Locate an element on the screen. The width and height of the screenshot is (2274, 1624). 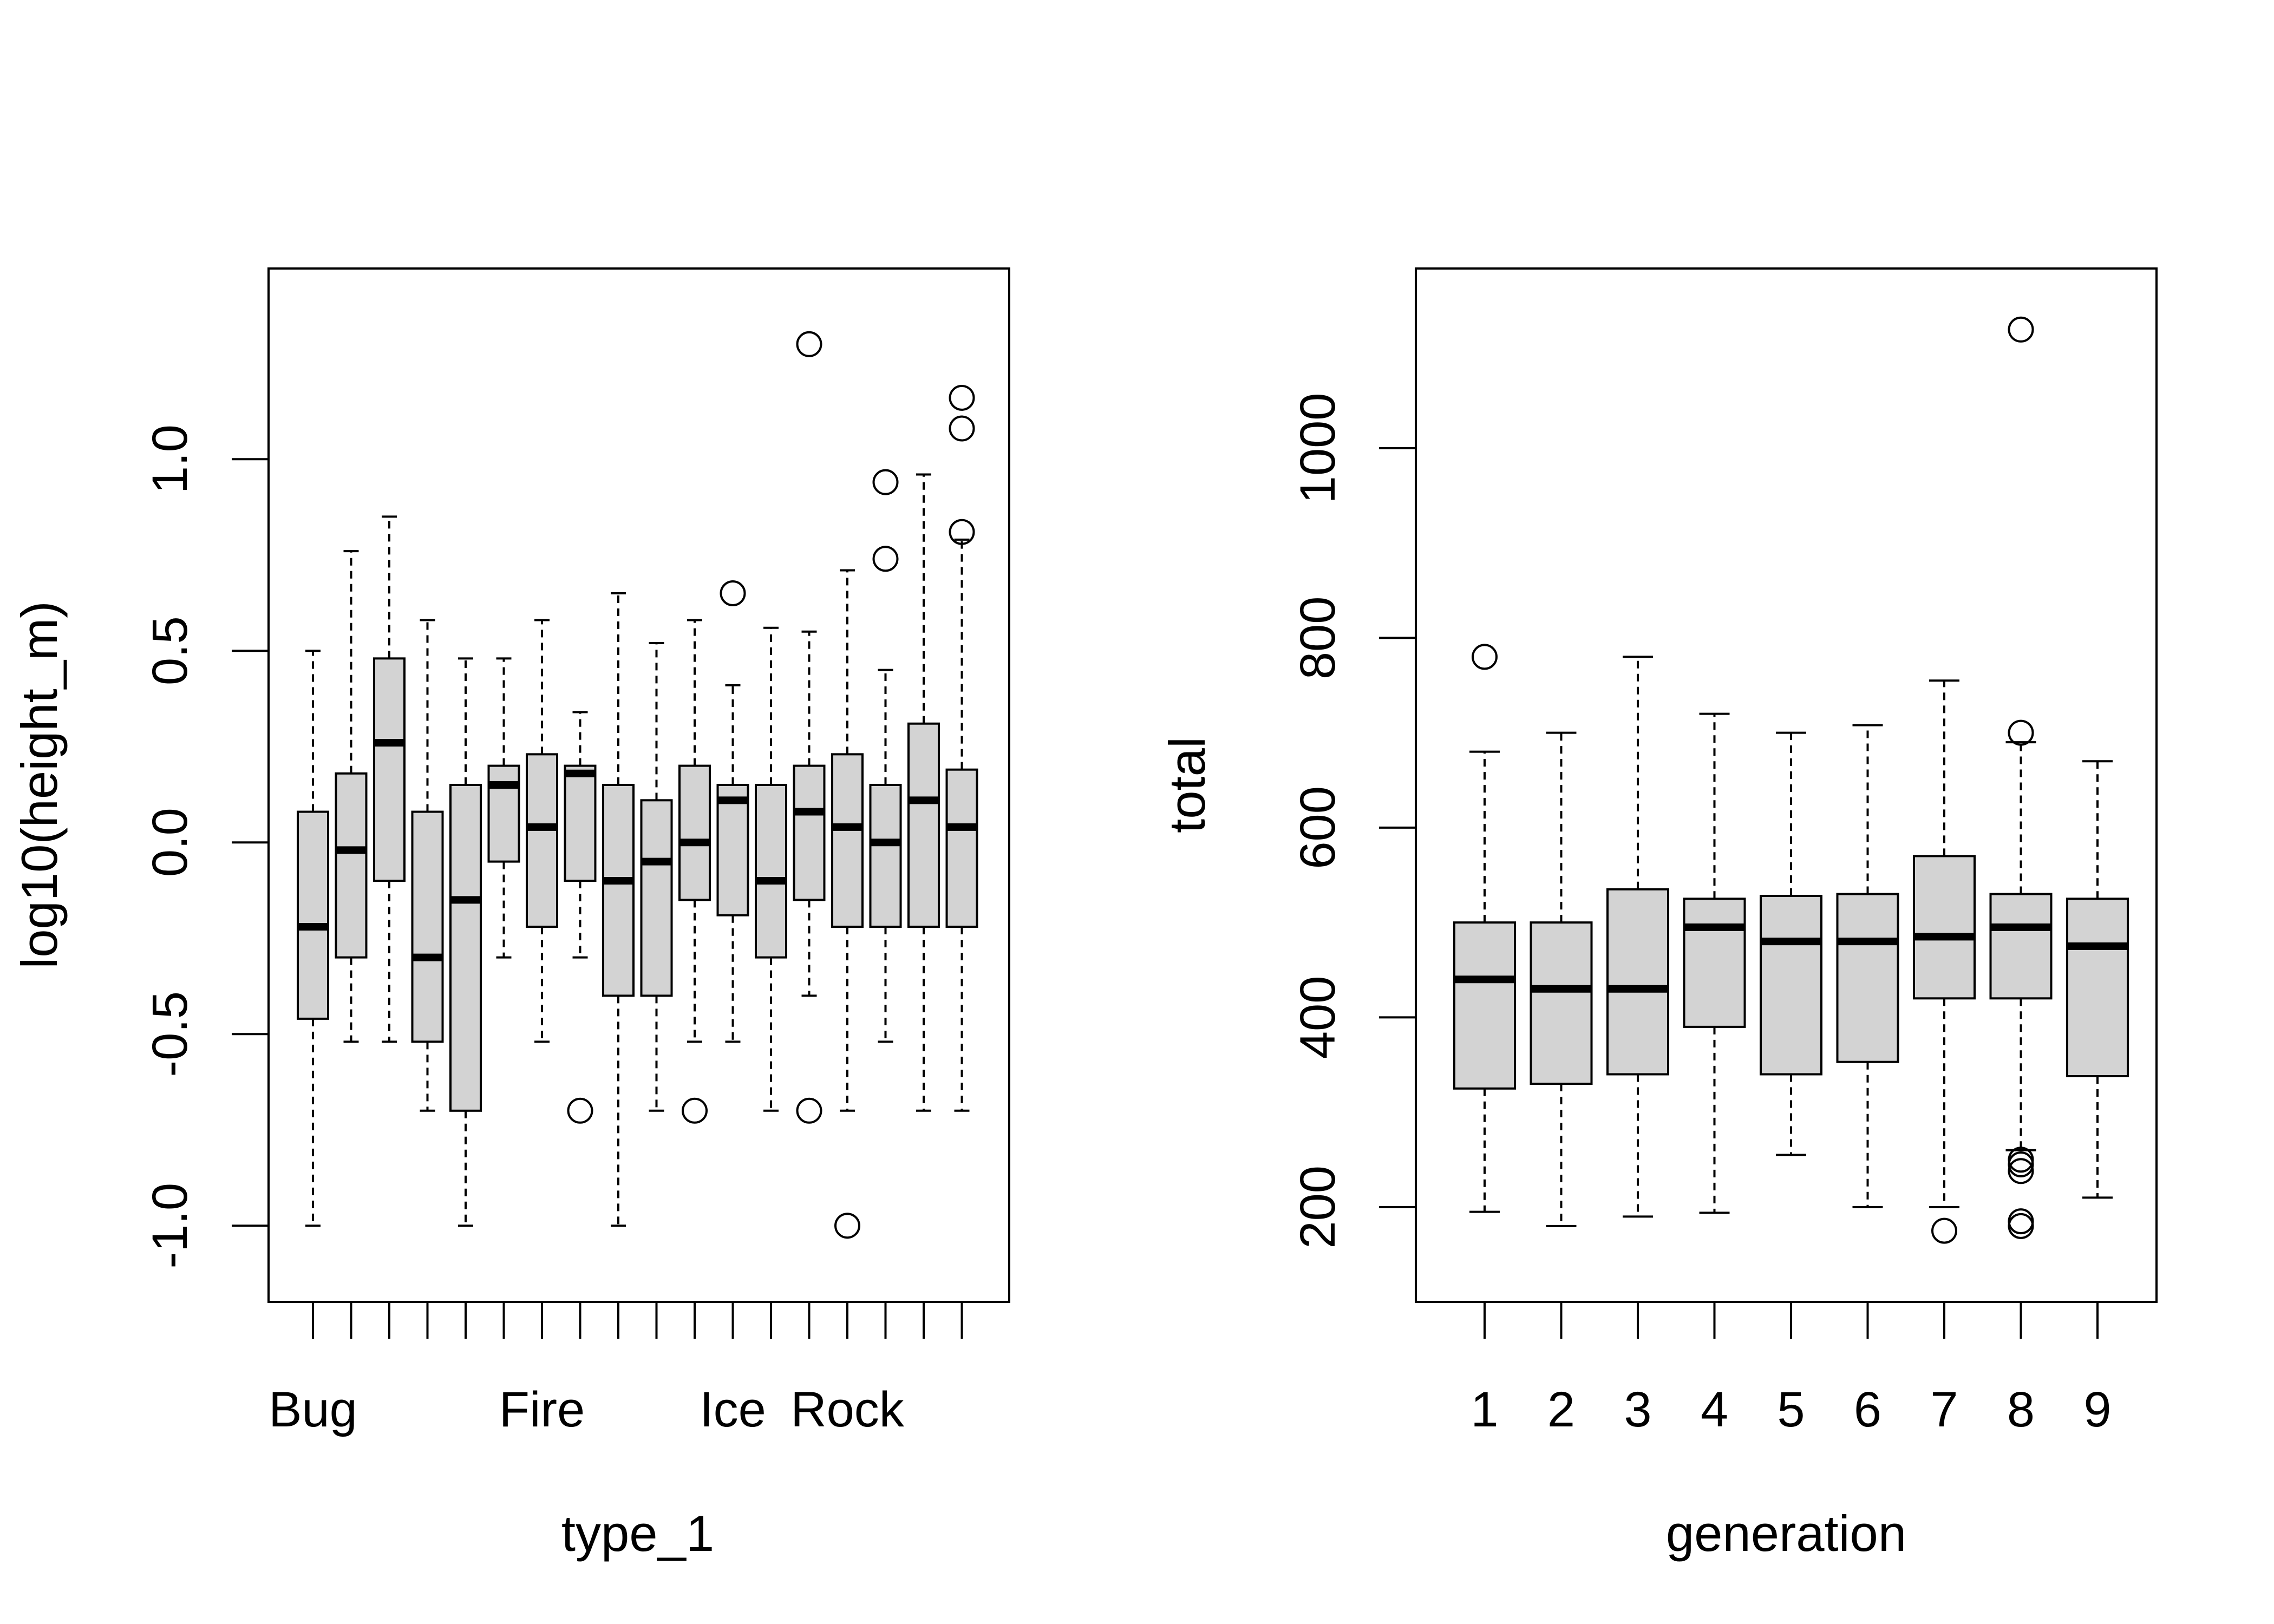
right-box-4-iqr-box is located at coordinates (1715, 963).